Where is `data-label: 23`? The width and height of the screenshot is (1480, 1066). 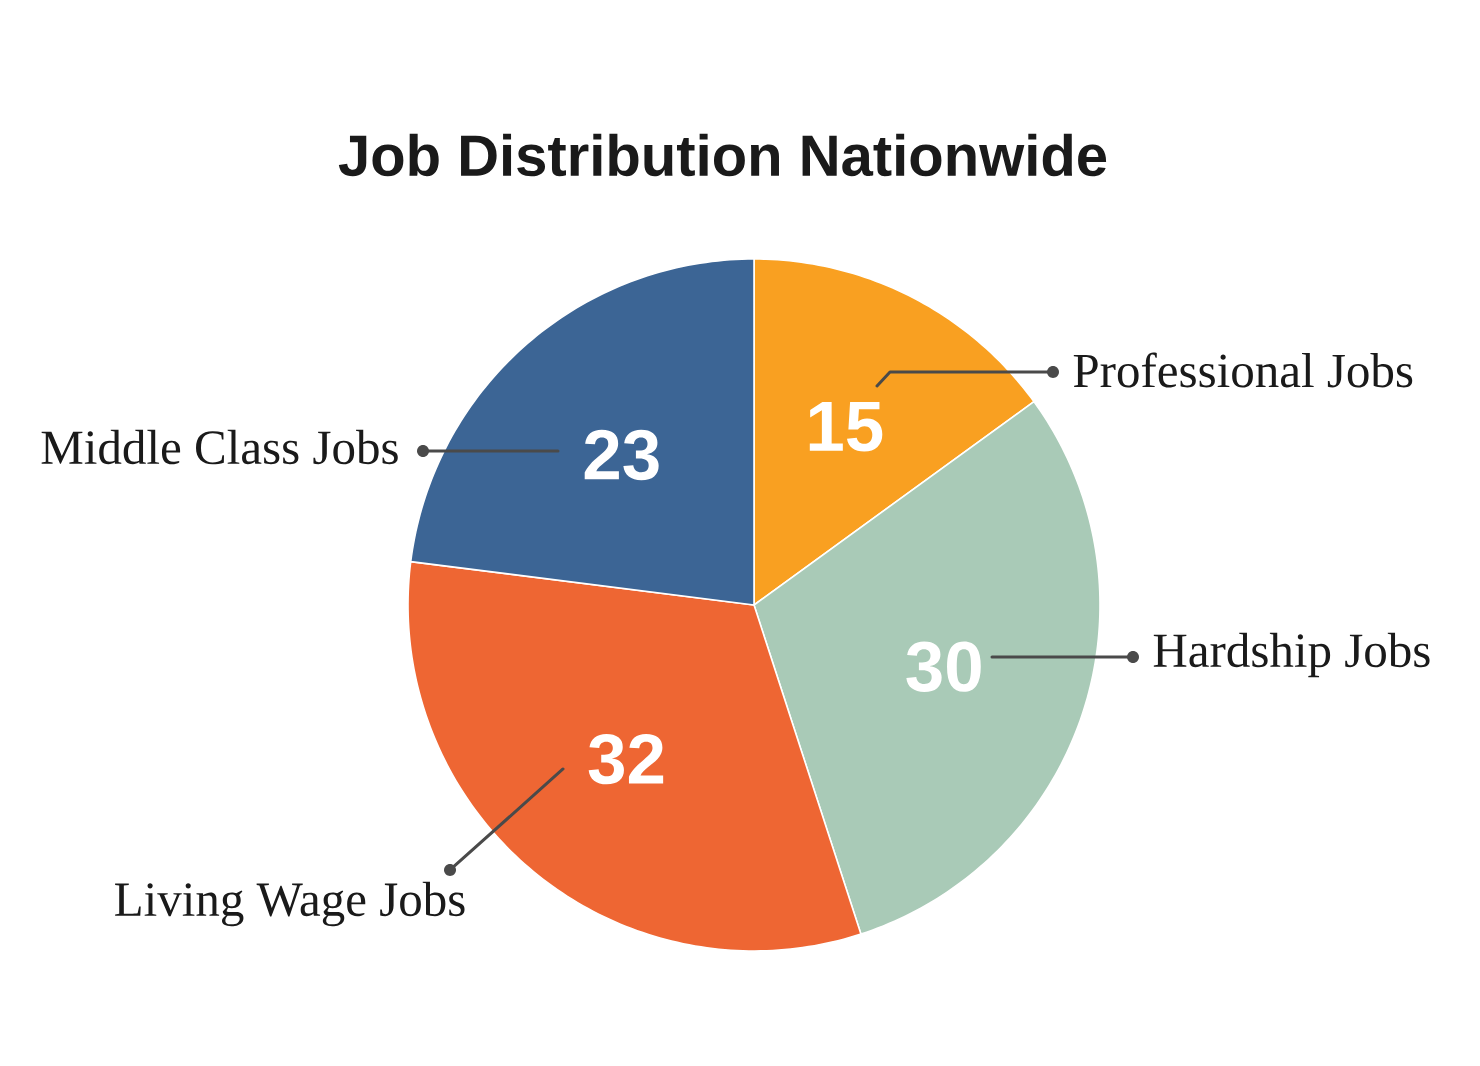 data-label: 23 is located at coordinates (621, 455).